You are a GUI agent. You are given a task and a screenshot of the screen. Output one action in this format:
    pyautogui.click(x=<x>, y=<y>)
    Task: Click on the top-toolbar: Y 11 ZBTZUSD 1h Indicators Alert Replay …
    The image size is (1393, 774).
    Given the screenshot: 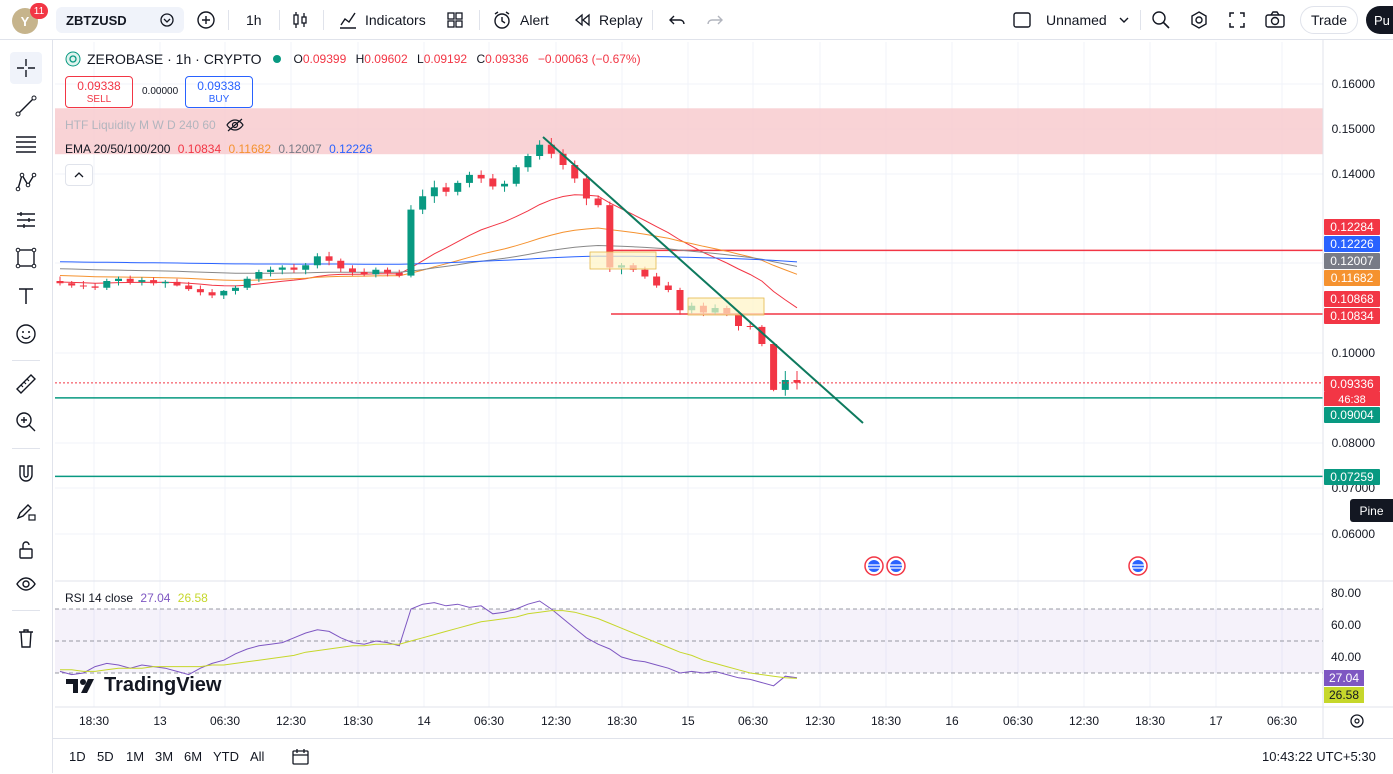 What is the action you would take?
    pyautogui.click(x=696, y=20)
    